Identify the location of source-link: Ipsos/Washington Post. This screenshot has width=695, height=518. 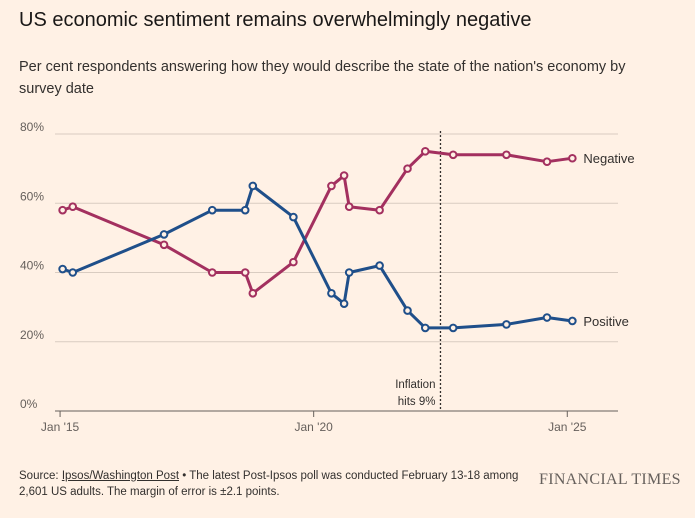
(120, 476).